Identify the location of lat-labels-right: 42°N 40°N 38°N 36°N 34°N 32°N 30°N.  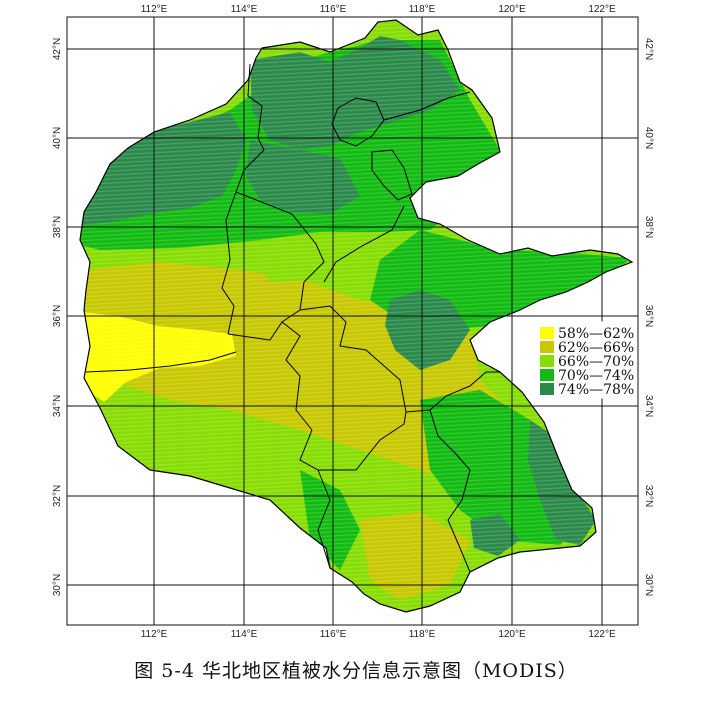
(648, 317).